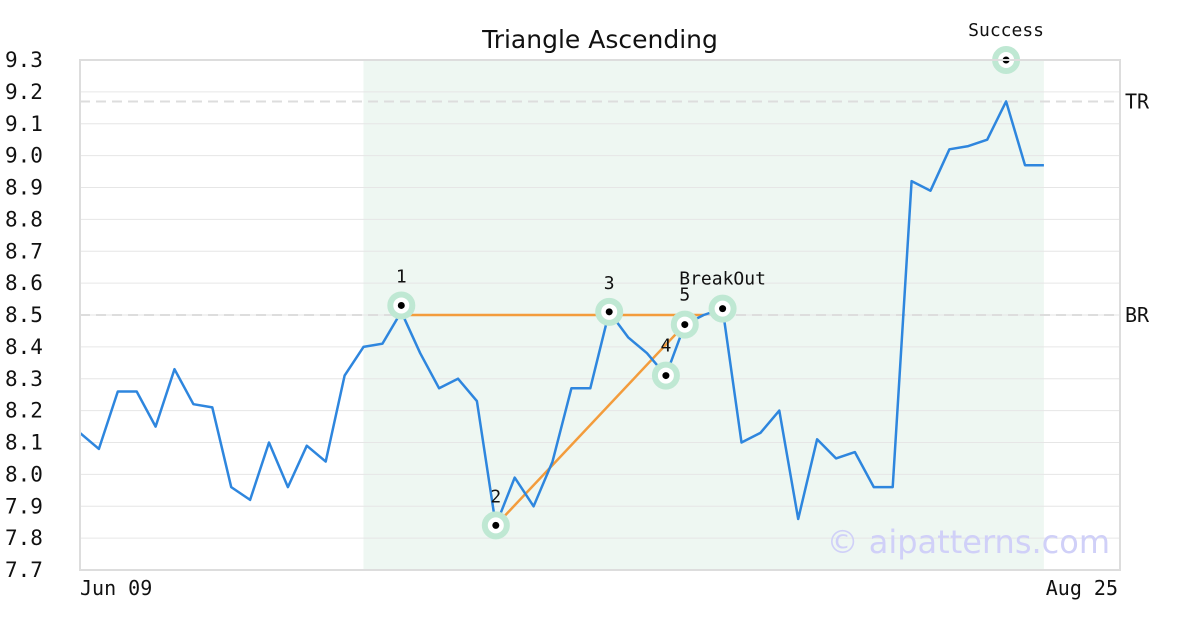  Describe the element at coordinates (24, 219) in the screenshot. I see `y-tick-label: 8.8` at that location.